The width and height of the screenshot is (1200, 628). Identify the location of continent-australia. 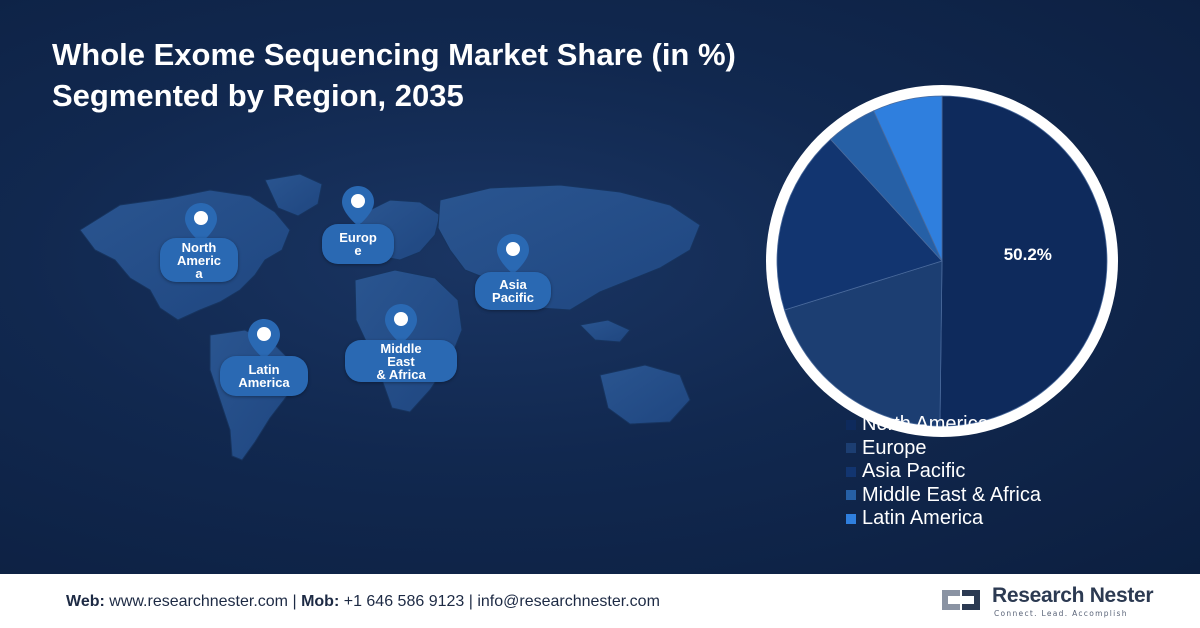
(645, 394).